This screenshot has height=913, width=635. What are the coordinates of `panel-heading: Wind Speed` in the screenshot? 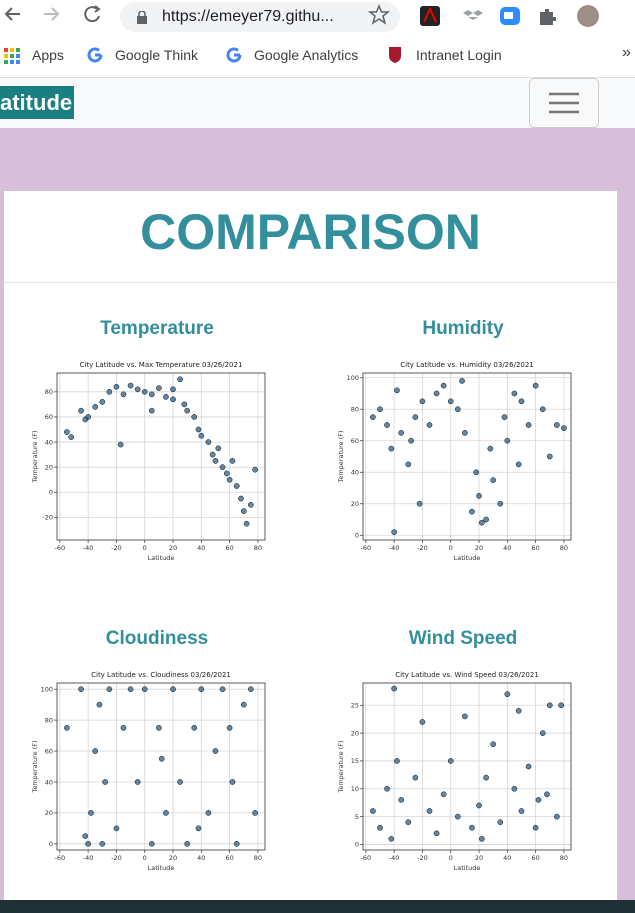 It's located at (463, 638).